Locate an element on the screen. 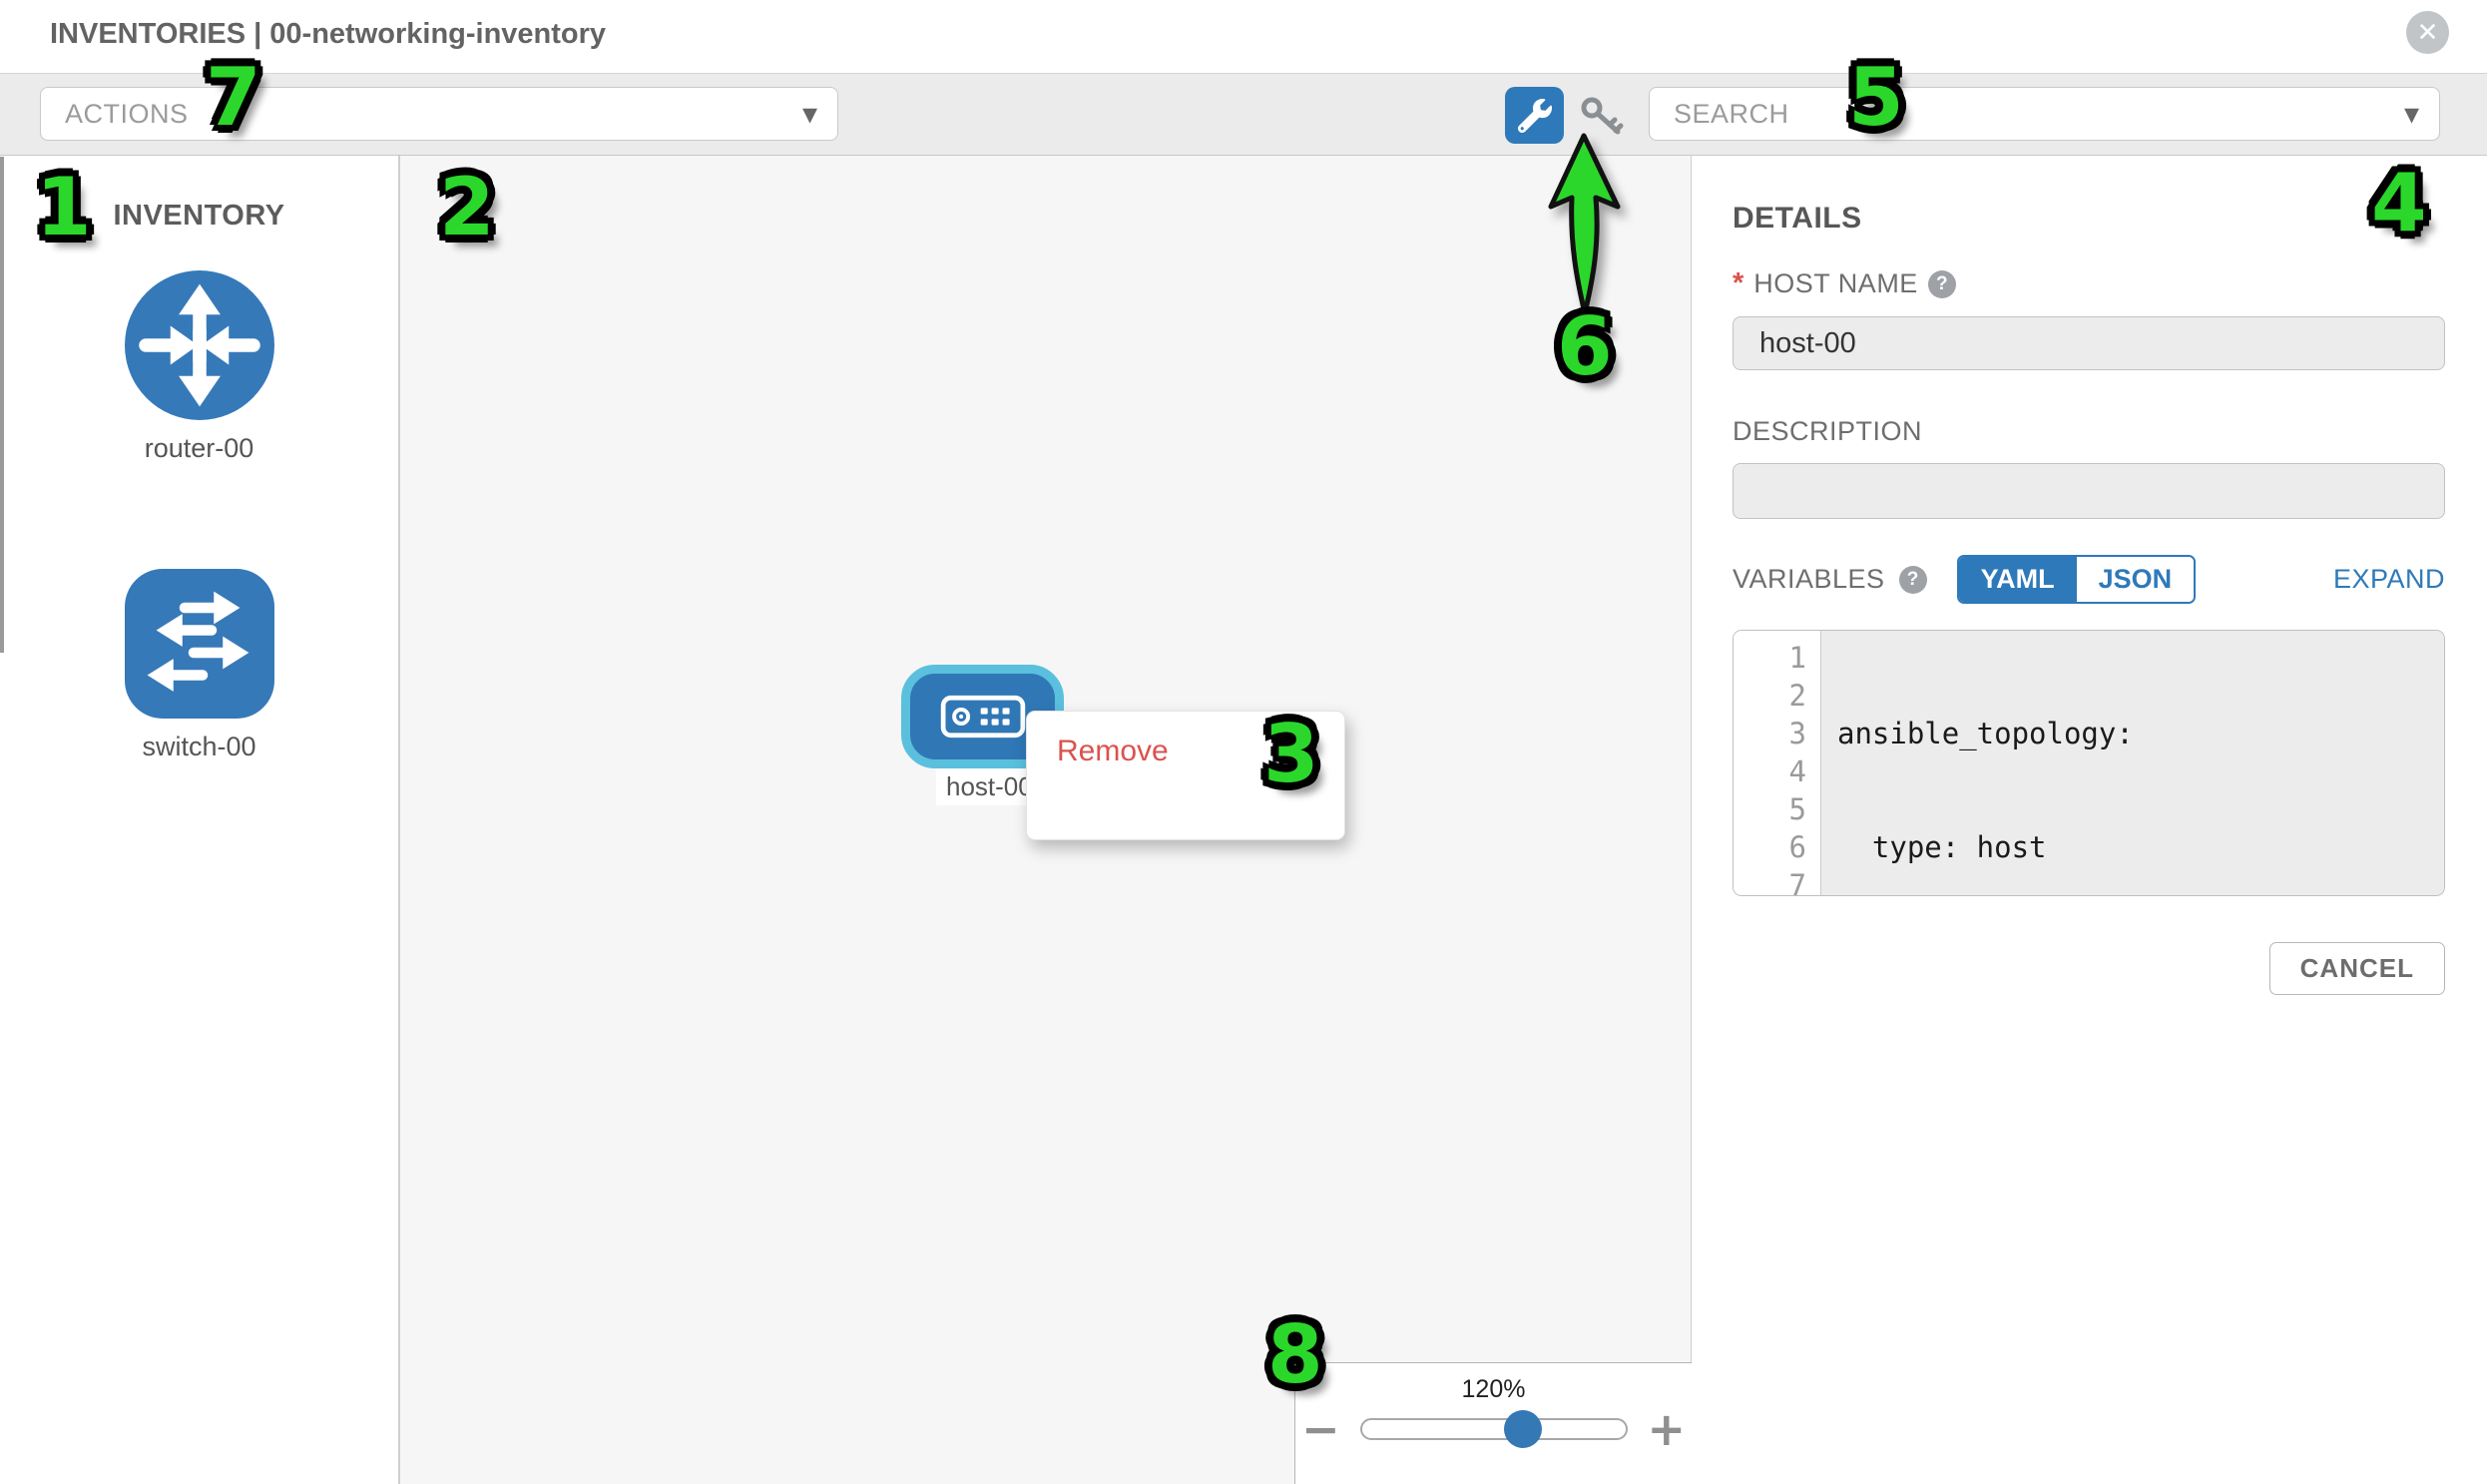 Image resolution: width=2487 pixels, height=1484 pixels. description-field is located at coordinates (2089, 491).